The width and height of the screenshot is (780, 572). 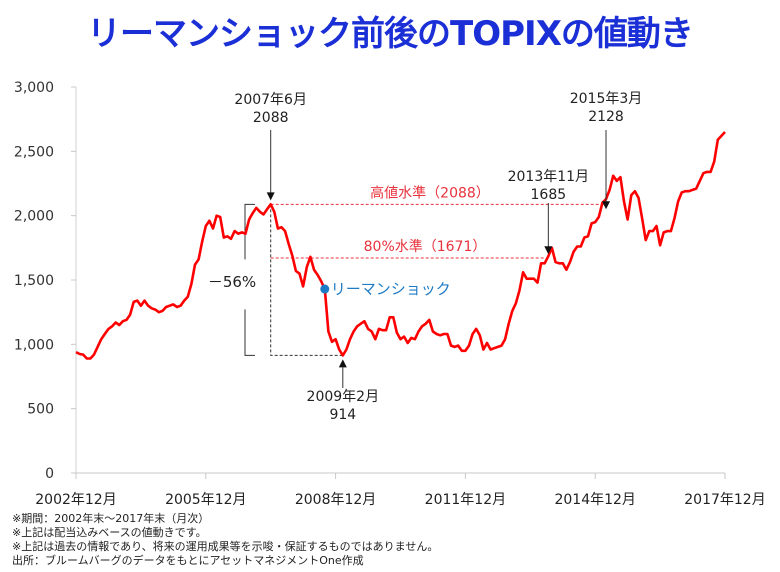 I want to click on x-tick-label: 2008年12月, so click(x=335, y=500).